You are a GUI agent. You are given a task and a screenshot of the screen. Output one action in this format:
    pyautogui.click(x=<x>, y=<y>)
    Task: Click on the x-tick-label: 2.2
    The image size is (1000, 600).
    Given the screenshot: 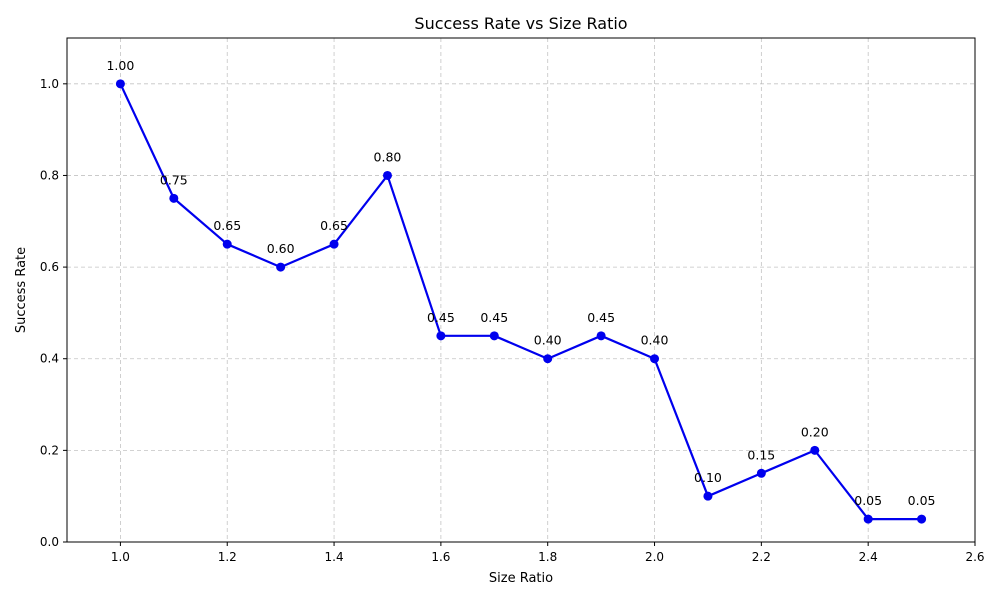 What is the action you would take?
    pyautogui.click(x=761, y=557)
    